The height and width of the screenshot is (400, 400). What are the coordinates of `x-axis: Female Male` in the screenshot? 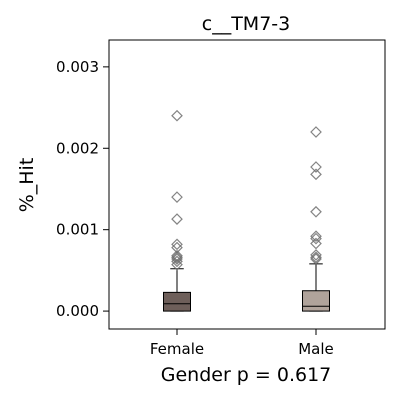 It's located at (242, 343).